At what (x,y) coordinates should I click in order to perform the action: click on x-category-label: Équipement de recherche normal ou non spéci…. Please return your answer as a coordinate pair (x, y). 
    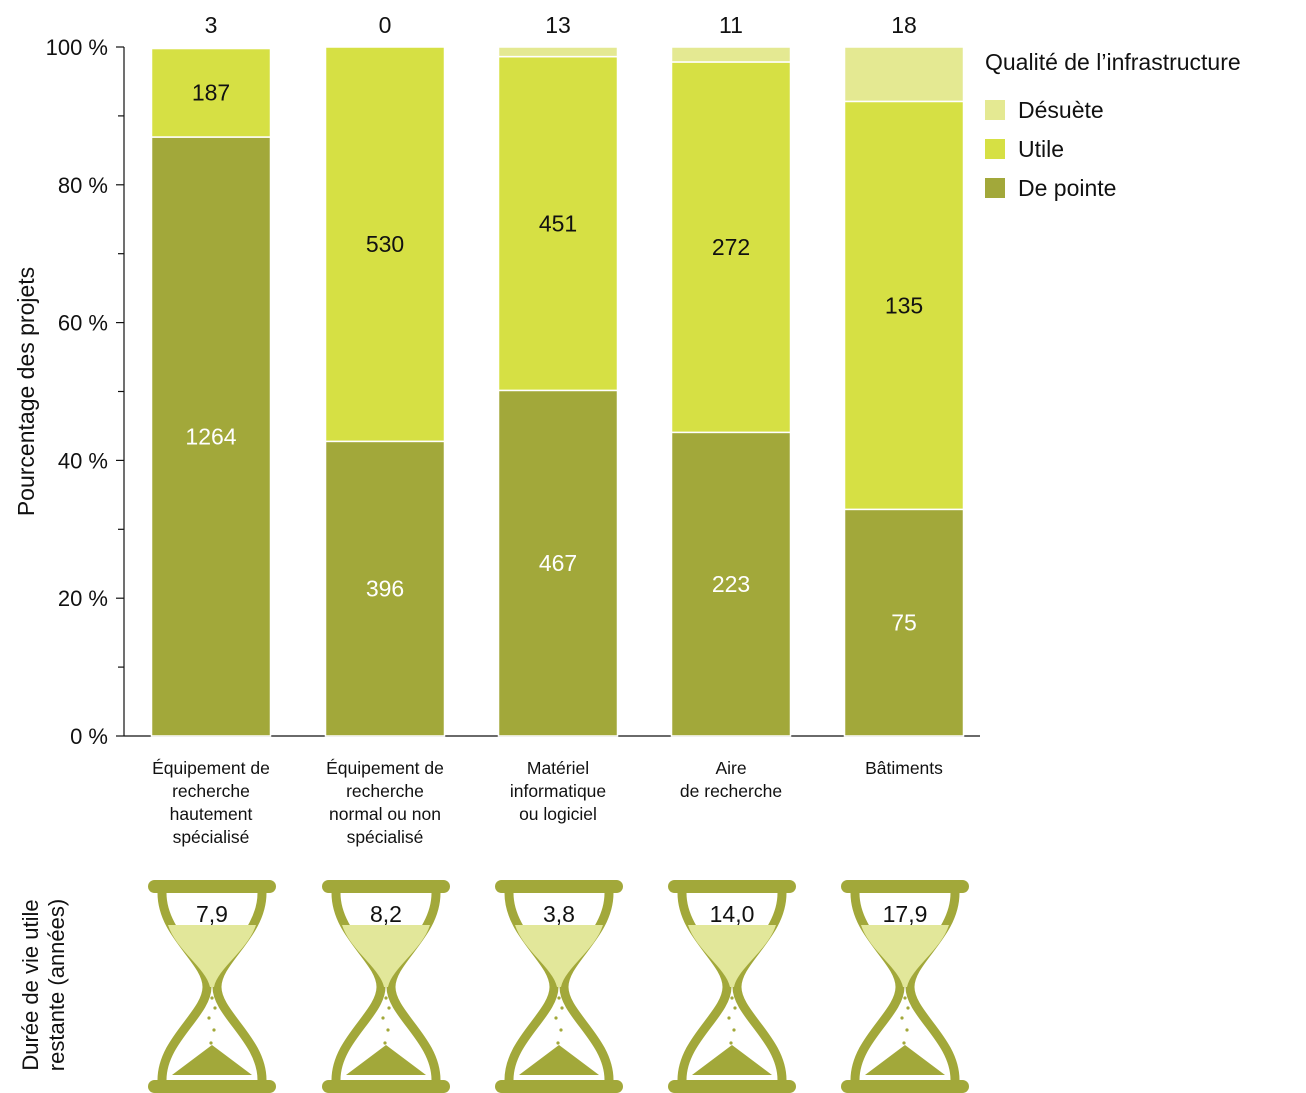
    Looking at the image, I should click on (385, 802).